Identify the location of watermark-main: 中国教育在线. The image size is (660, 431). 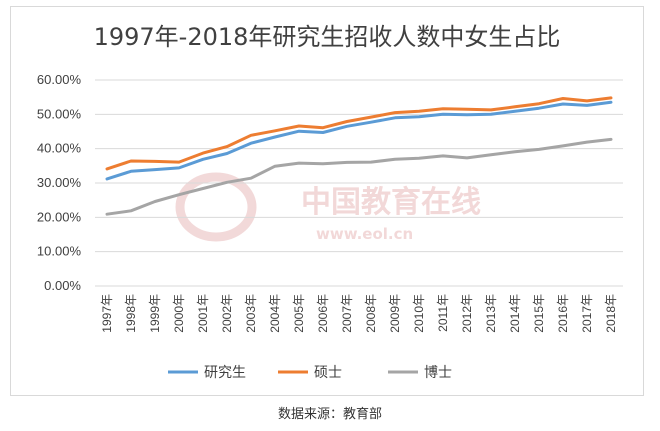
(391, 202).